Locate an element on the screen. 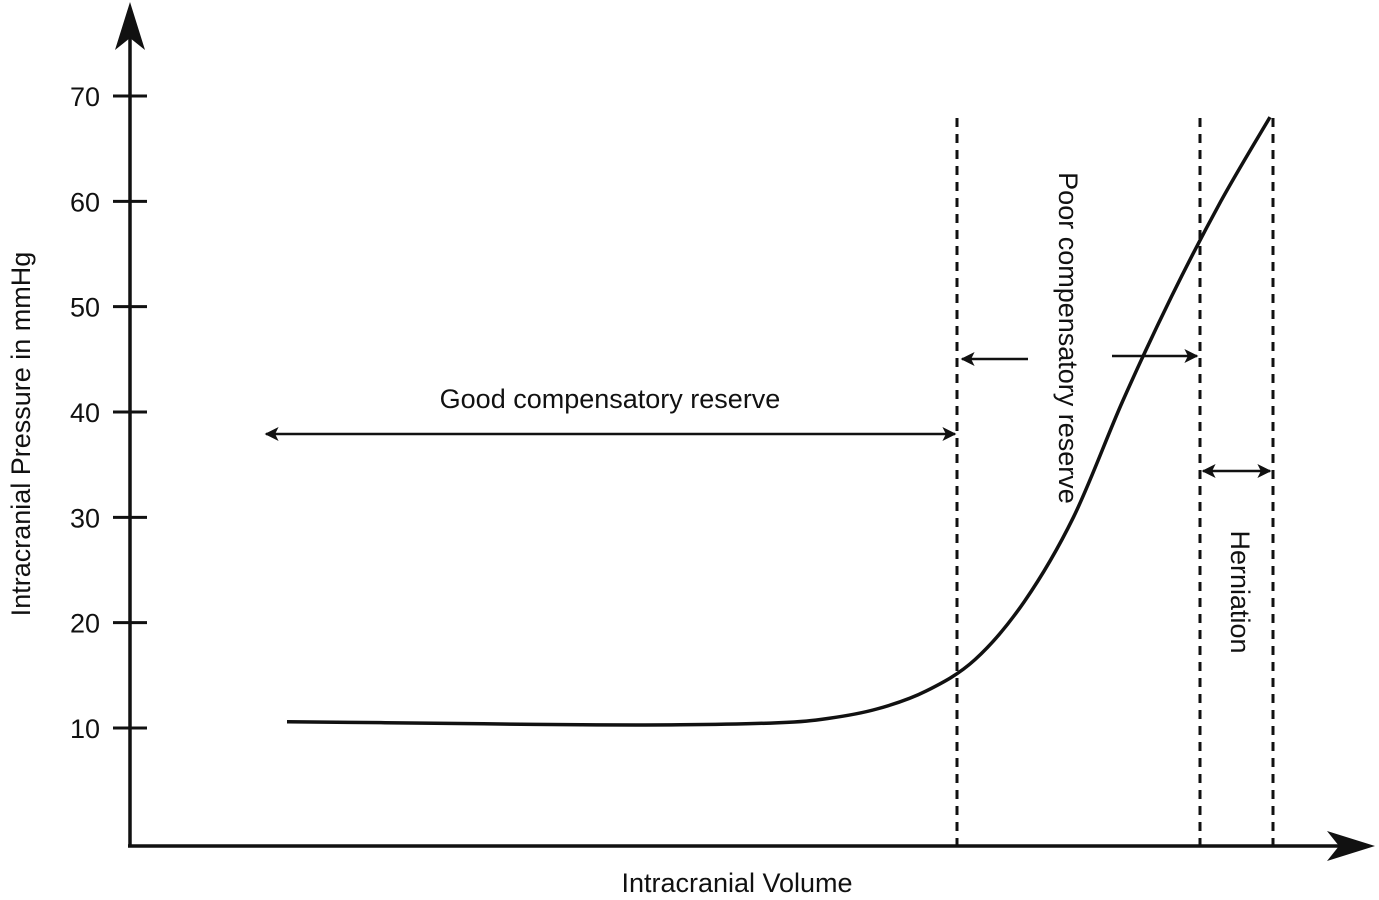 Image resolution: width=1379 pixels, height=900 pixels. y-tick-label-60: 60 is located at coordinates (85, 202).